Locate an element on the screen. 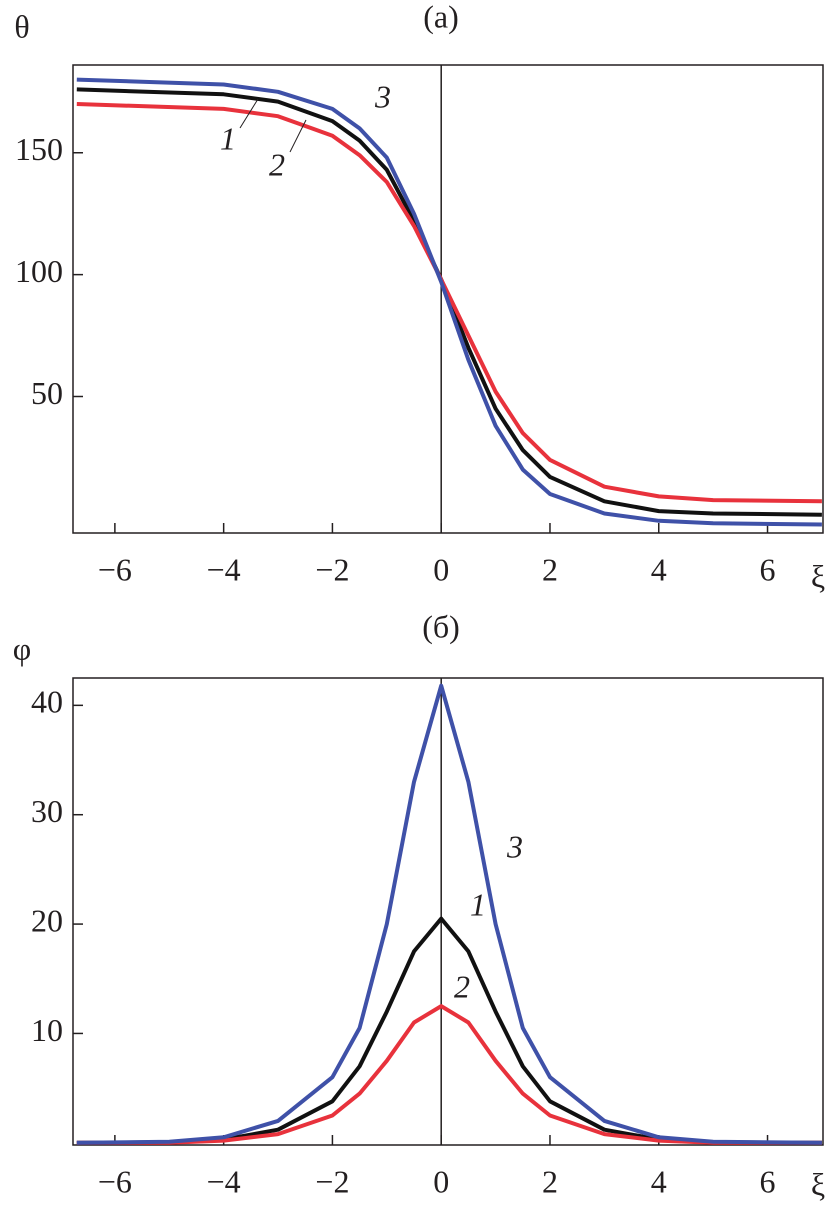  y-axis-label: φ is located at coordinates (22, 648).